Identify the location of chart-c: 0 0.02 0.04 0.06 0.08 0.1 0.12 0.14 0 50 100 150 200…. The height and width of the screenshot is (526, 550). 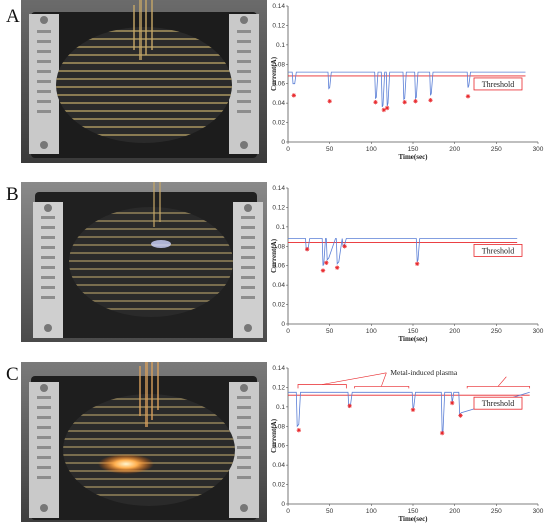
(407, 444).